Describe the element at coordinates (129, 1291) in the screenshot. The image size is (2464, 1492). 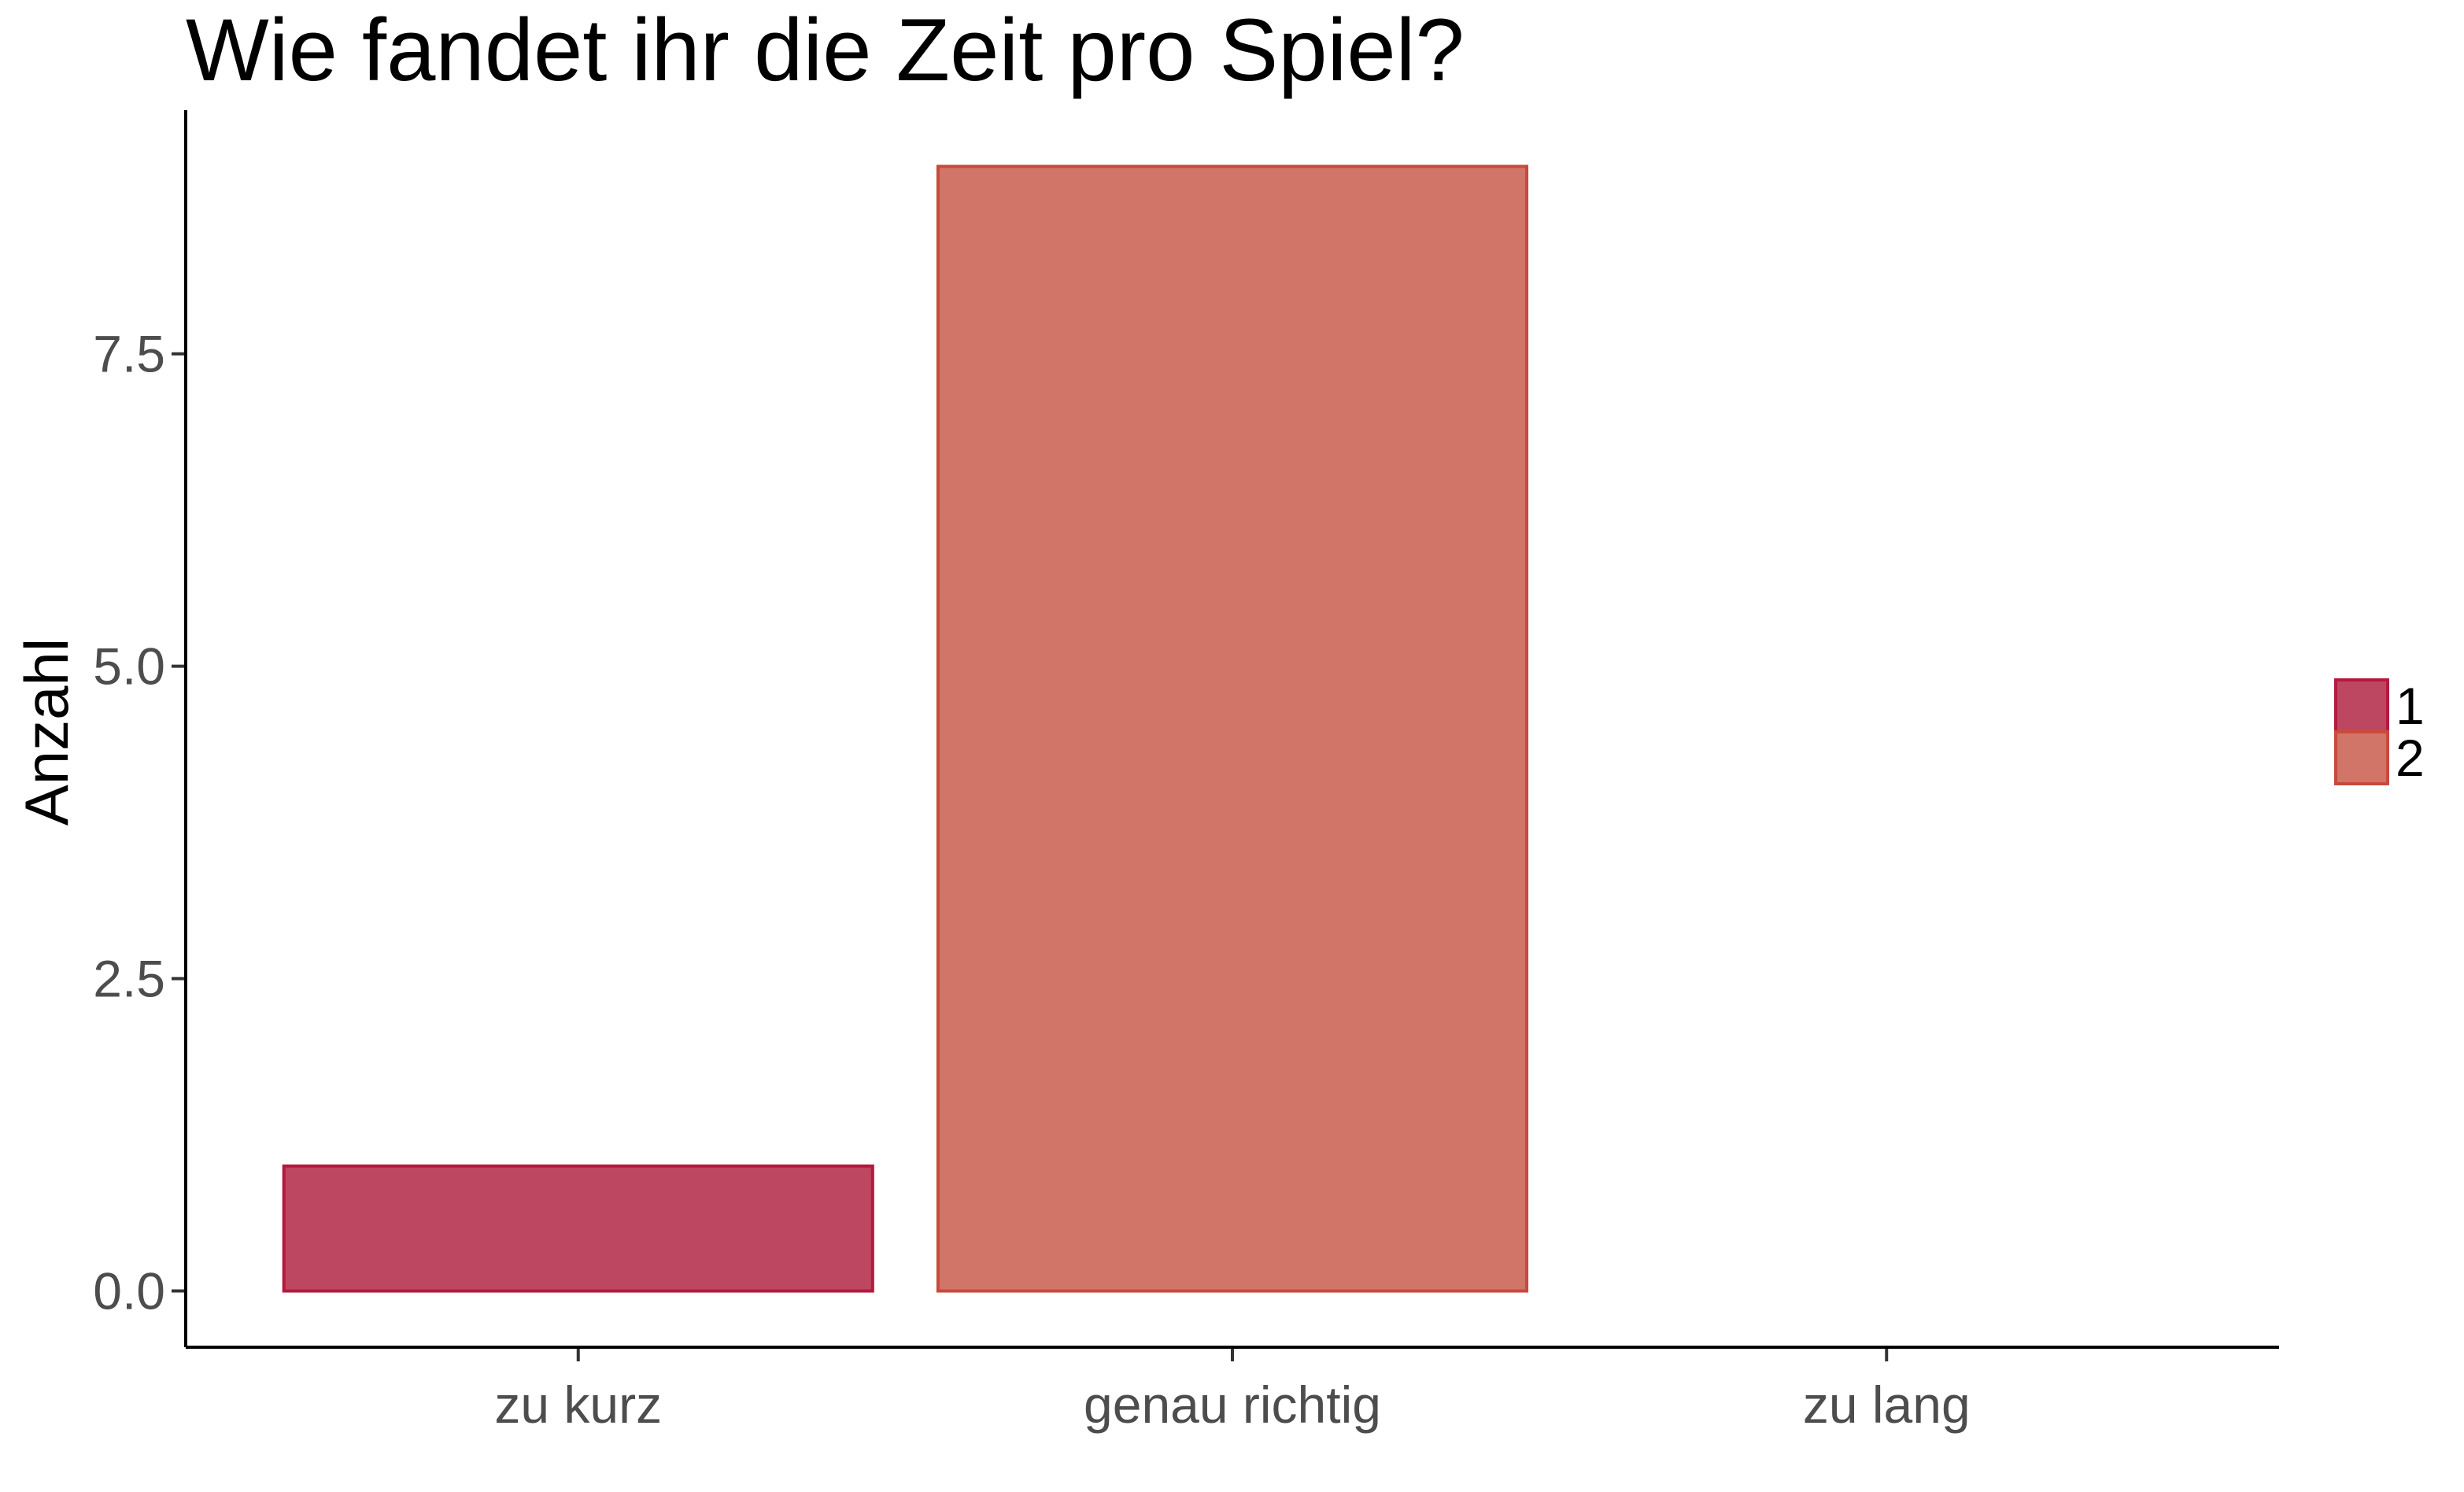
I see `y-tick-label: 0.0` at that location.